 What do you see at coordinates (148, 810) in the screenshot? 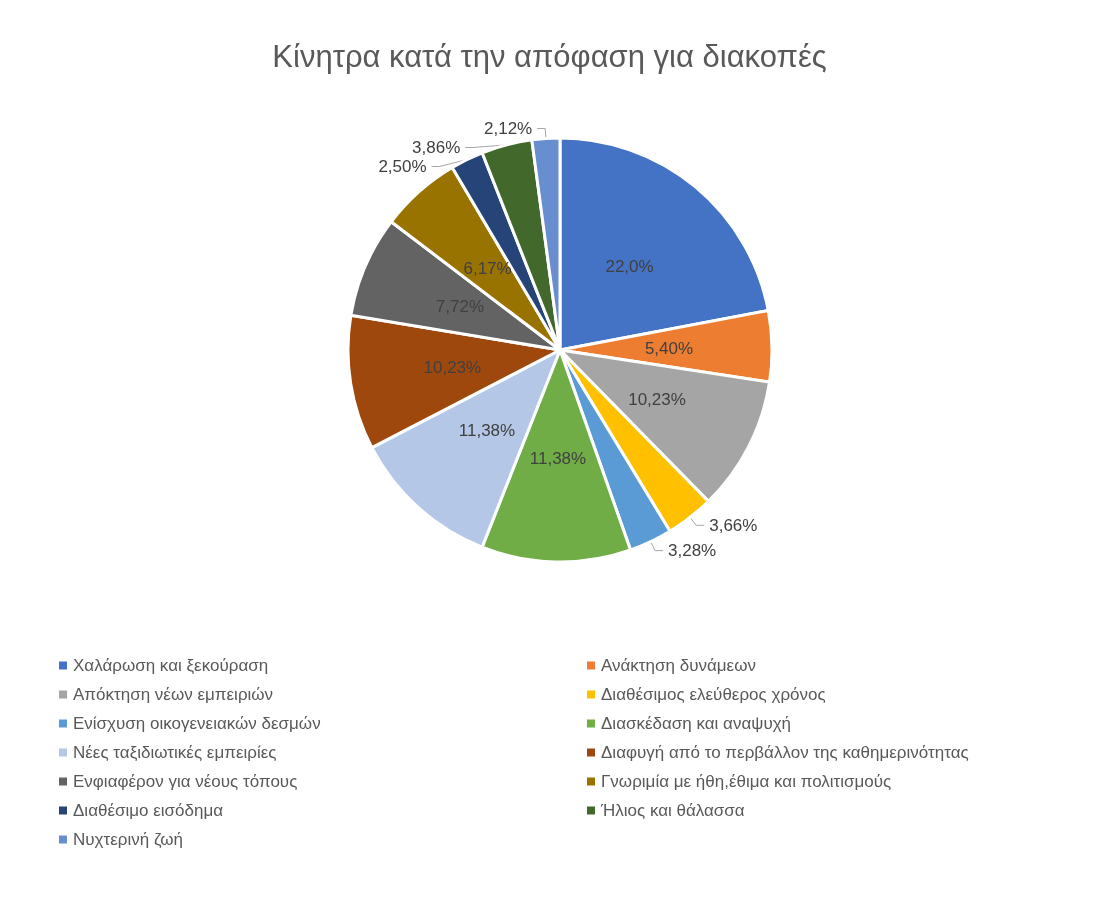
I see `legend-label: Διαθέσιμο εισόδημα` at bounding box center [148, 810].